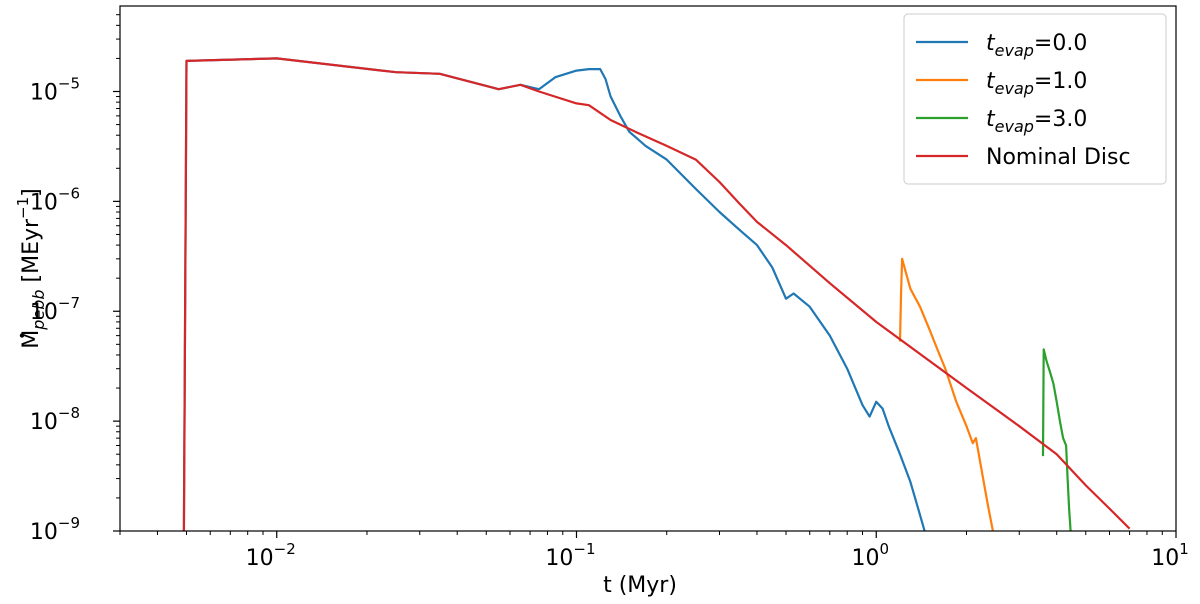 This screenshot has width=1200, height=604. I want to click on x-axis-label: t (Myr), so click(640, 585).